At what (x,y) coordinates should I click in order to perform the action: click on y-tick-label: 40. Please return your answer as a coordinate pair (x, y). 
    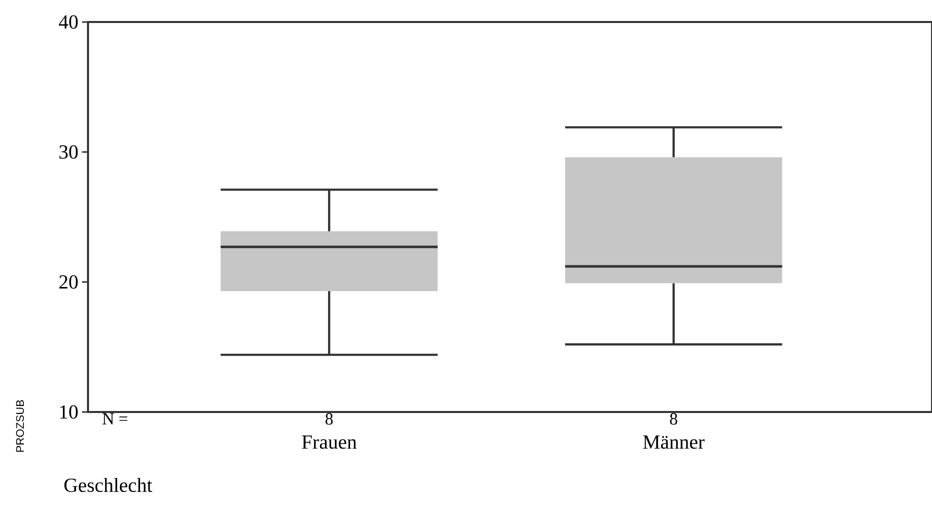
    Looking at the image, I should click on (68, 22).